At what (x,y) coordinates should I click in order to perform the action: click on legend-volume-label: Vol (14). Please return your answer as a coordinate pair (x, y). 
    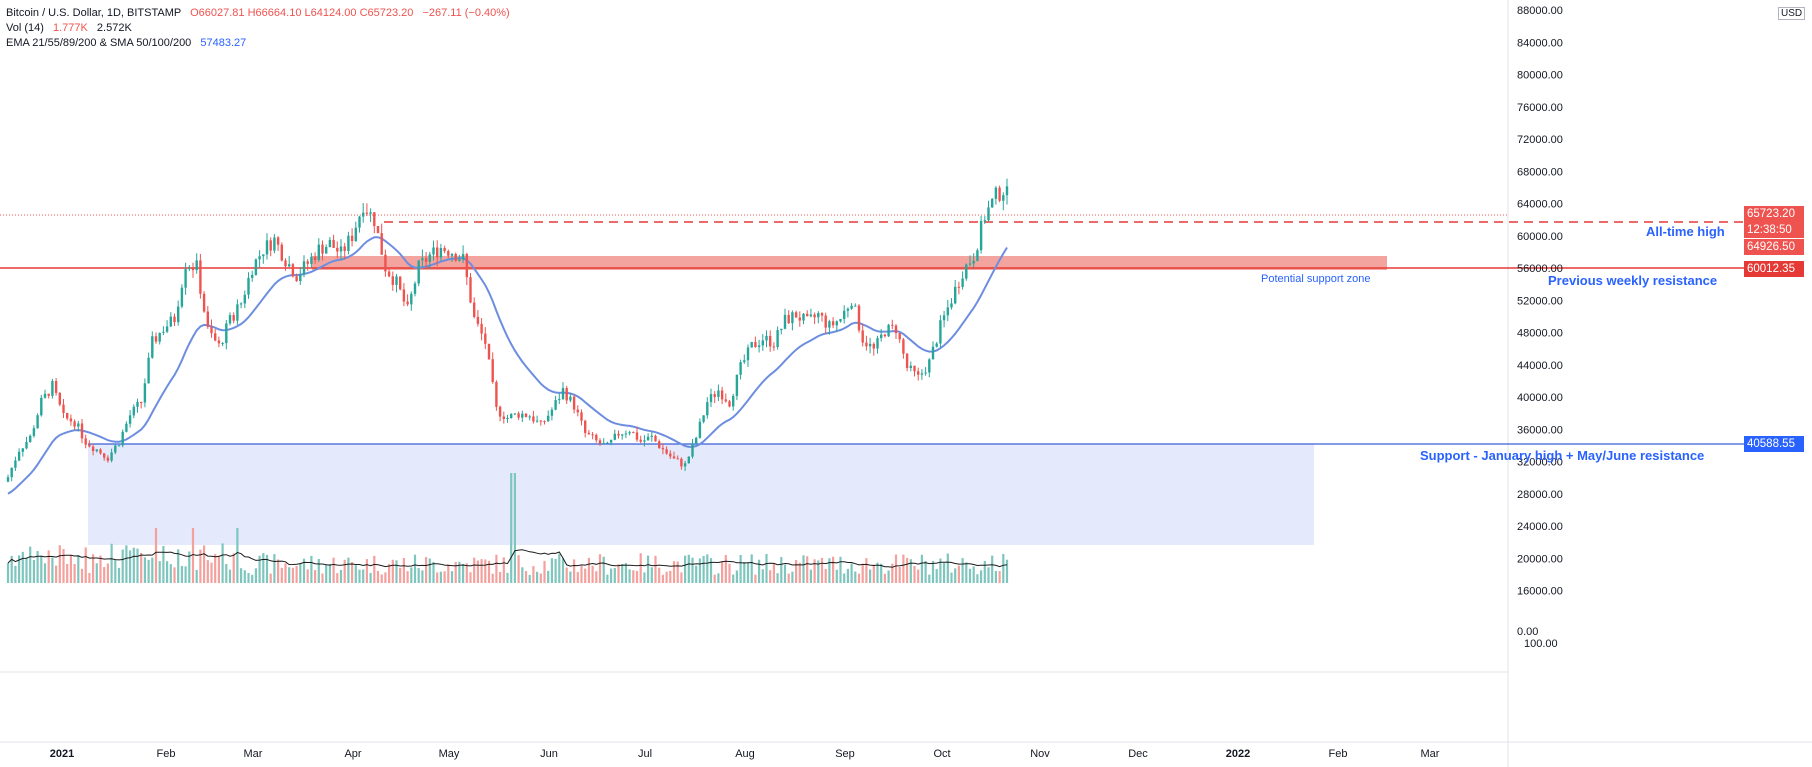
    Looking at the image, I should click on (25, 28).